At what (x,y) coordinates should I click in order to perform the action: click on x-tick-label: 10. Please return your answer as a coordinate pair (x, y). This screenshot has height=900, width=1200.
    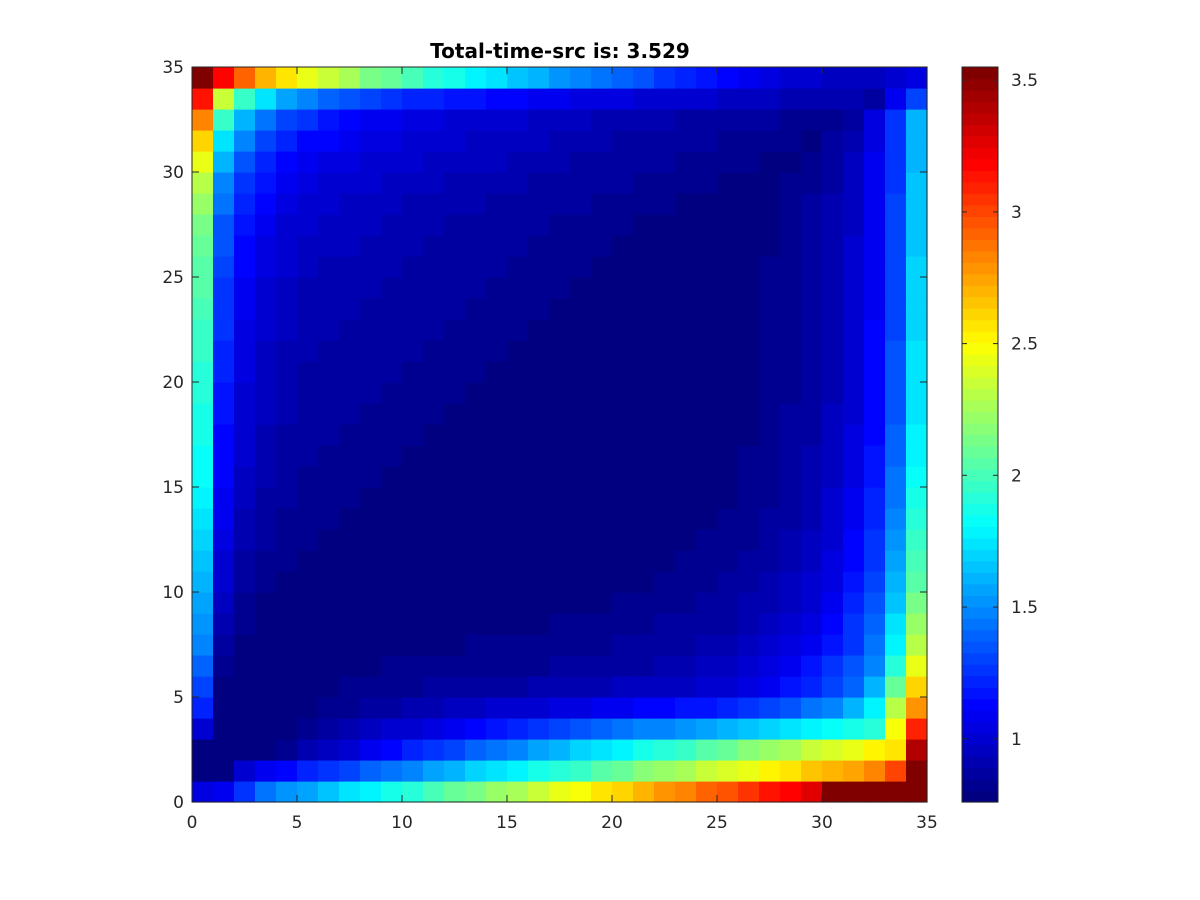
    Looking at the image, I should click on (402, 823).